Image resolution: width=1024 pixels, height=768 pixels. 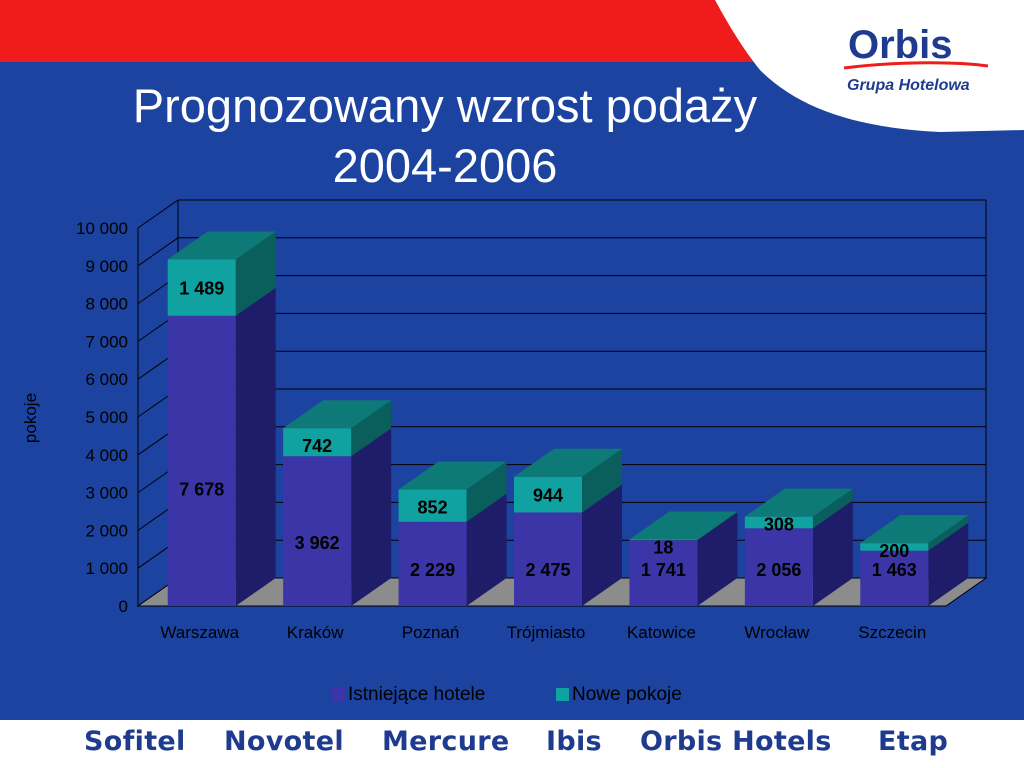 What do you see at coordinates (913, 741) in the screenshot?
I see `brand-etap: Etap` at bounding box center [913, 741].